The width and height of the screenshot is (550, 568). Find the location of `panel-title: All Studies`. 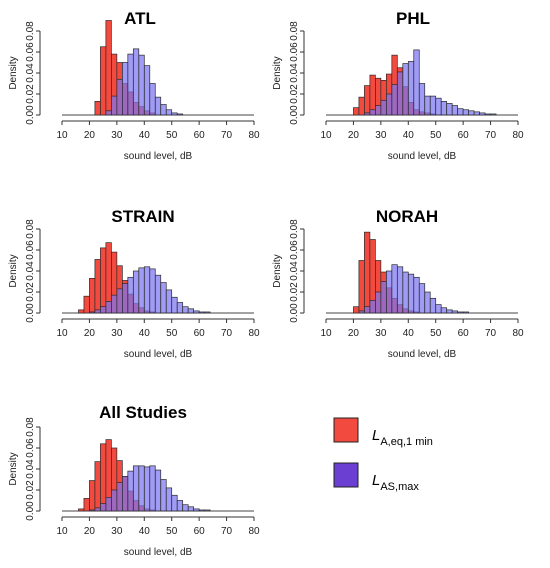

panel-title: All Studies is located at coordinates (143, 412).